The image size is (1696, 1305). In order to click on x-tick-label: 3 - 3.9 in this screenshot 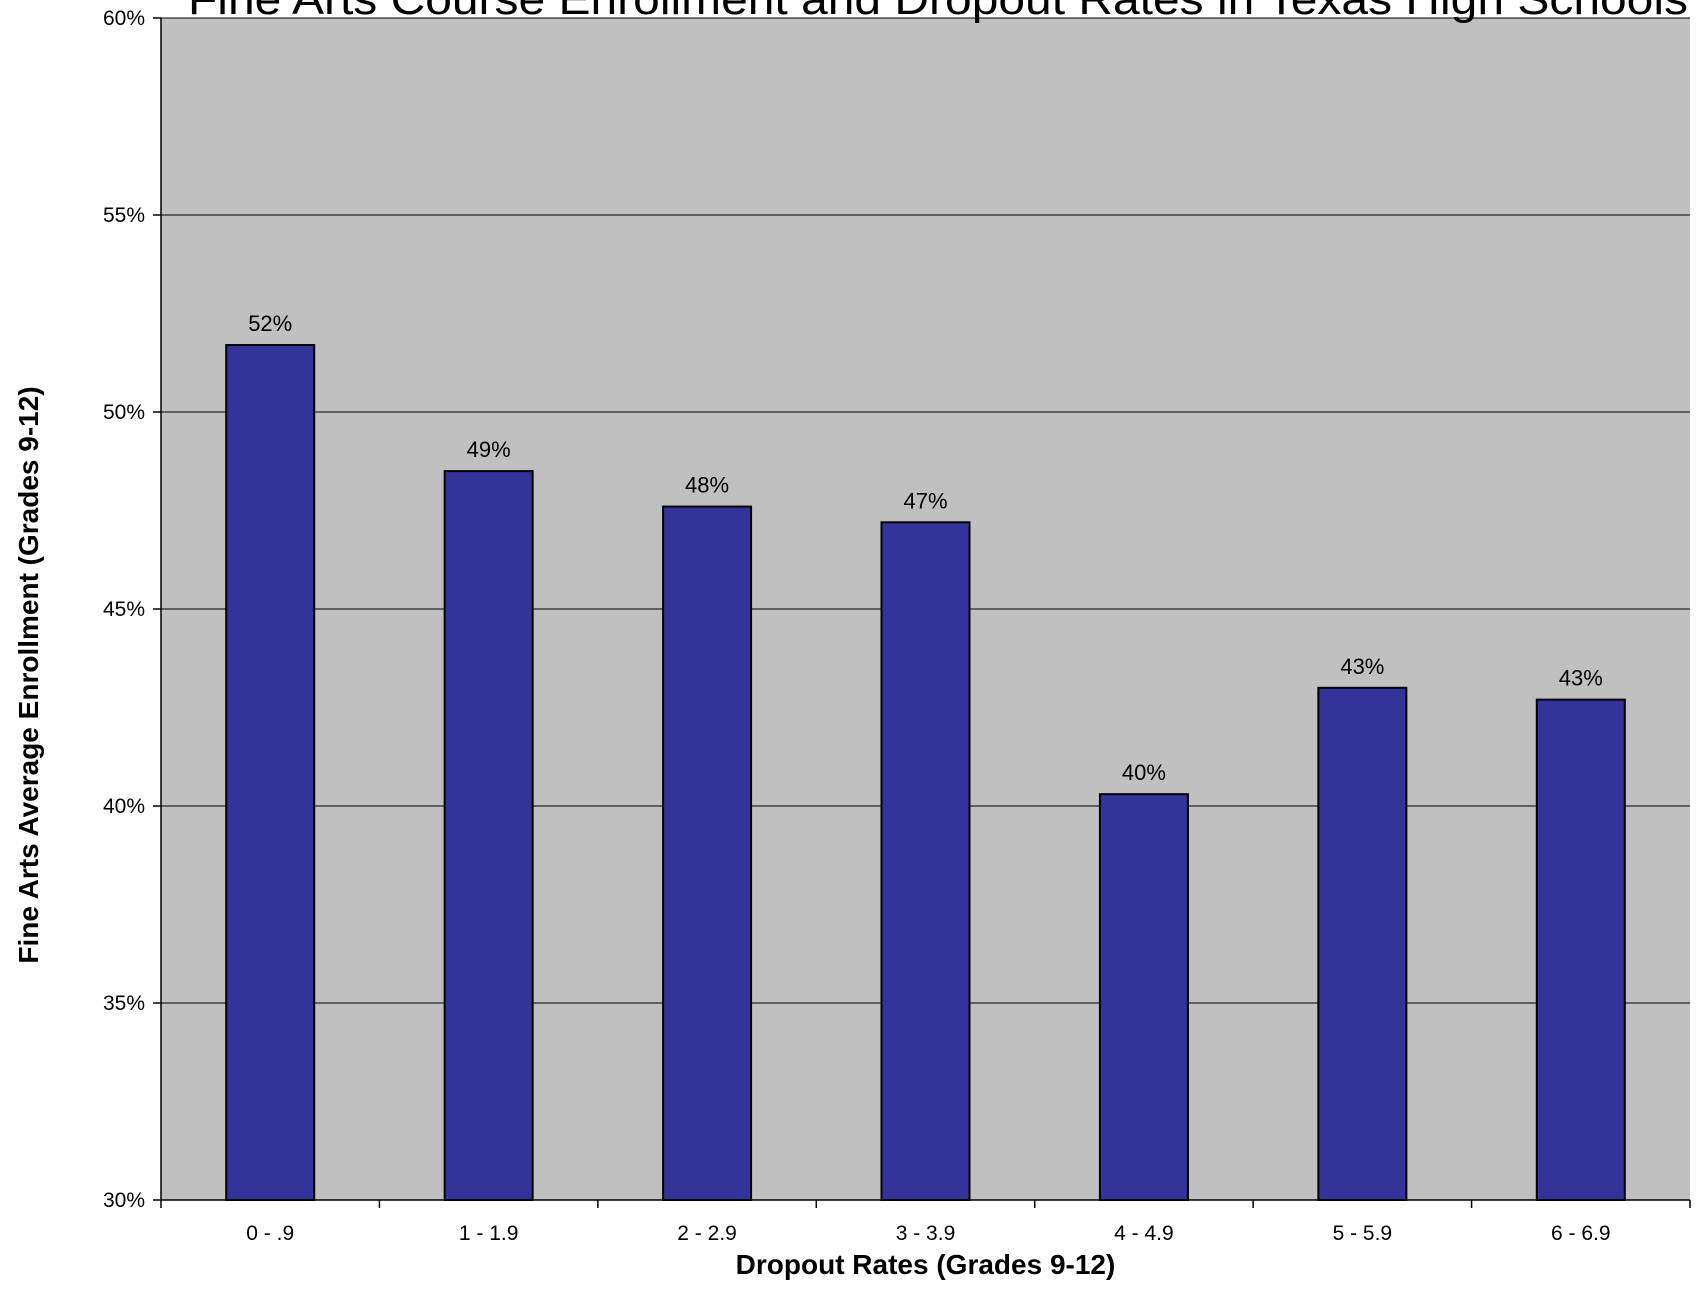, I will do `click(926, 1233)`.